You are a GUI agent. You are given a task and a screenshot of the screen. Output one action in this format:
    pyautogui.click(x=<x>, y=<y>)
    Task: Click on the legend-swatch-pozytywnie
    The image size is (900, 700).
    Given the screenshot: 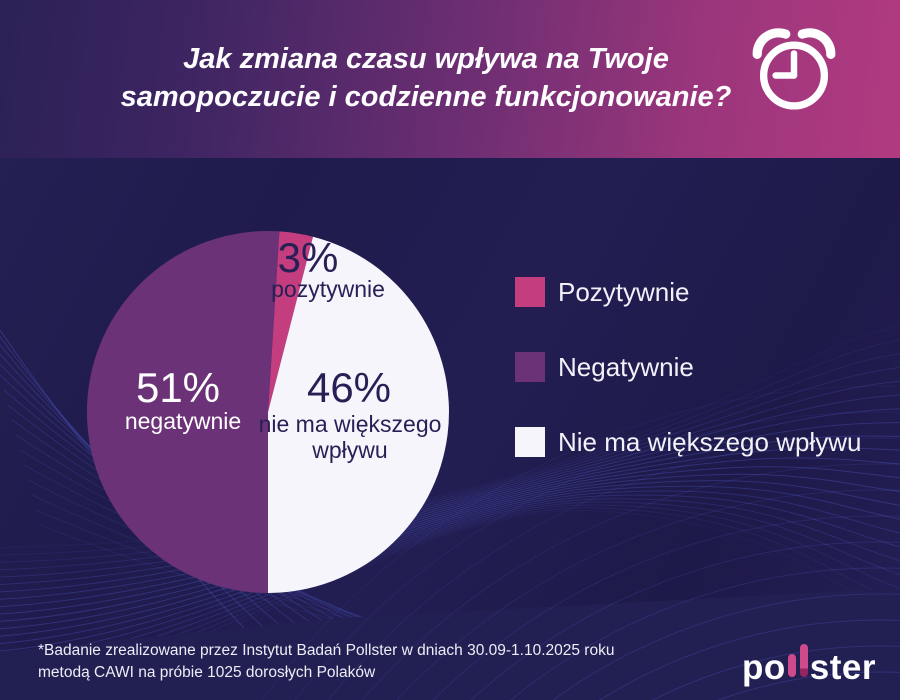 What is the action you would take?
    pyautogui.click(x=530, y=292)
    